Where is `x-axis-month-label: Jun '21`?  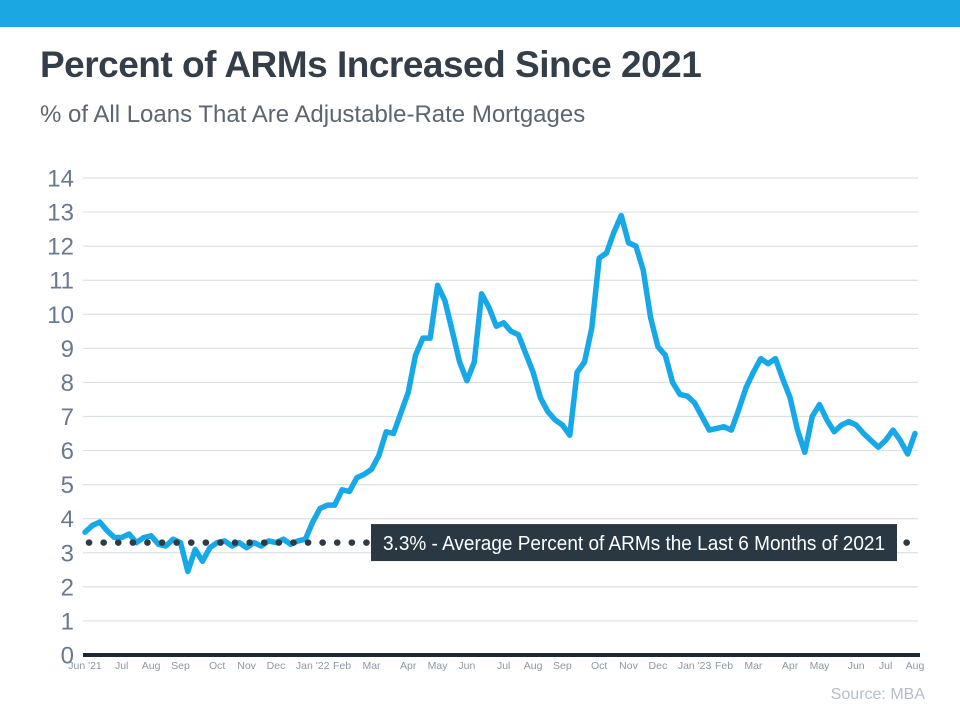
x-axis-month-label: Jun '21 is located at coordinates (85, 666).